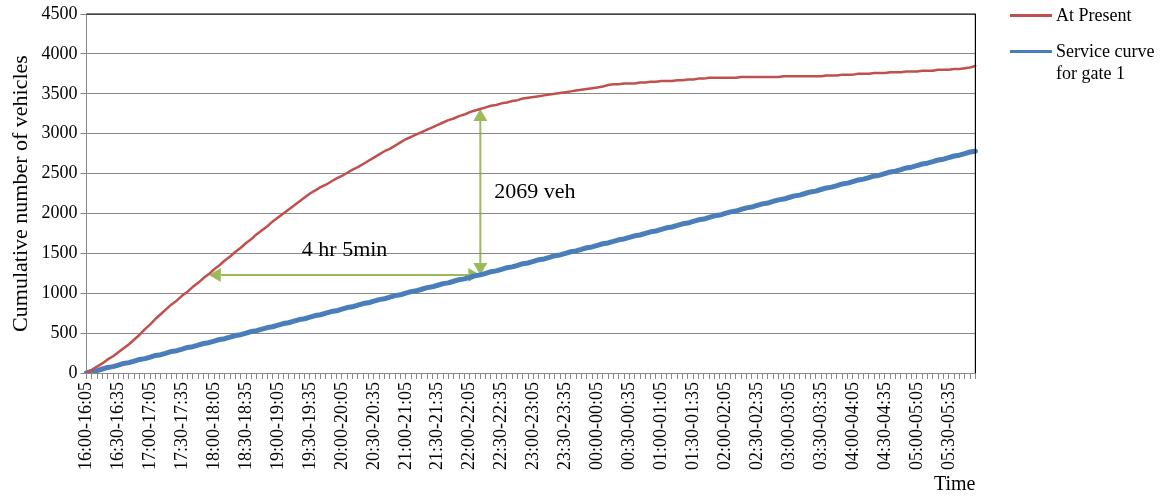 Image resolution: width=1175 pixels, height=501 pixels. Describe the element at coordinates (59, 92) in the screenshot. I see `y-tick-label: 3500` at that location.